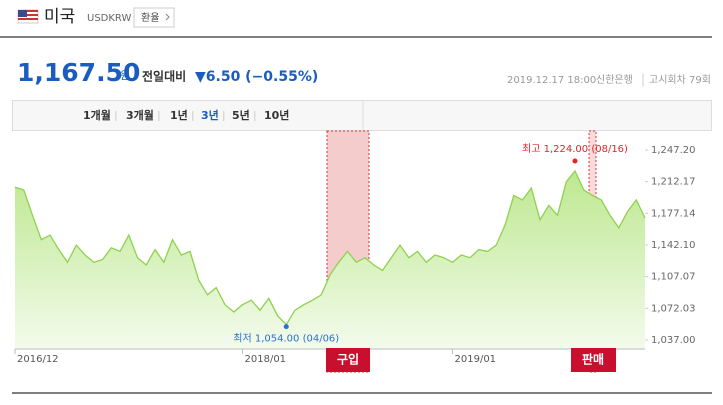  Describe the element at coordinates (38, 359) in the screenshot. I see `x-tick-label: 2016/12` at that location.